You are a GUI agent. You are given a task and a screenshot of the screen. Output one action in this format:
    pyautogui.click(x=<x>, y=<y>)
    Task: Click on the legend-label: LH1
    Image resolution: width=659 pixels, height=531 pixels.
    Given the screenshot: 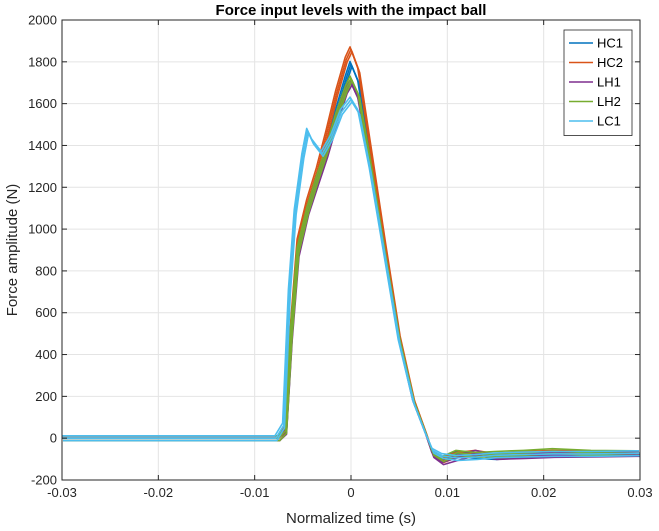 What is the action you would take?
    pyautogui.click(x=609, y=82)
    